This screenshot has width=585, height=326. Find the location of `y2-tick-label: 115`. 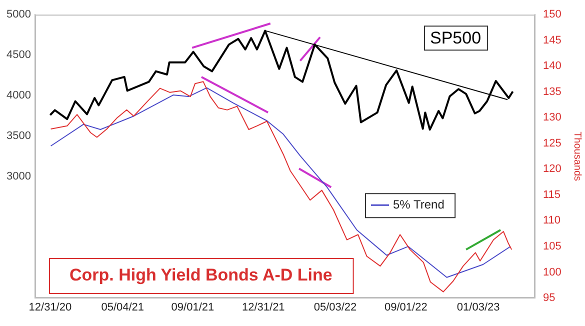

y2-tick-label: 115 is located at coordinates (552, 194).